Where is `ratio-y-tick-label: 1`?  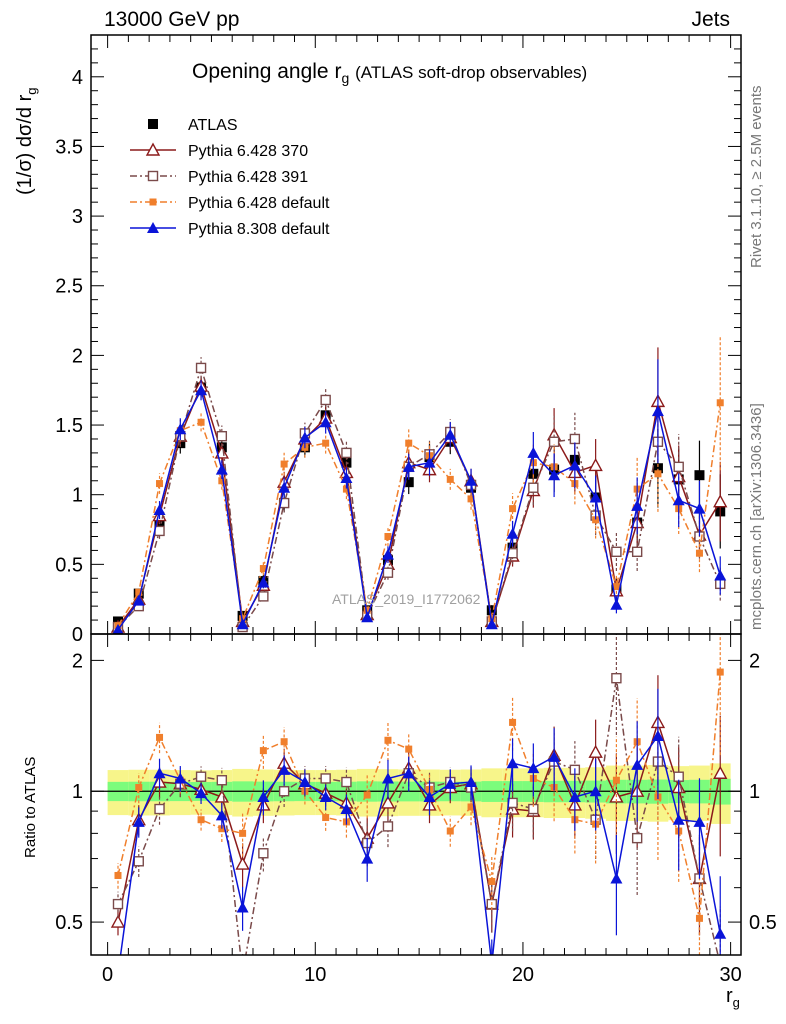 ratio-y-tick-label: 1 is located at coordinates (77, 792).